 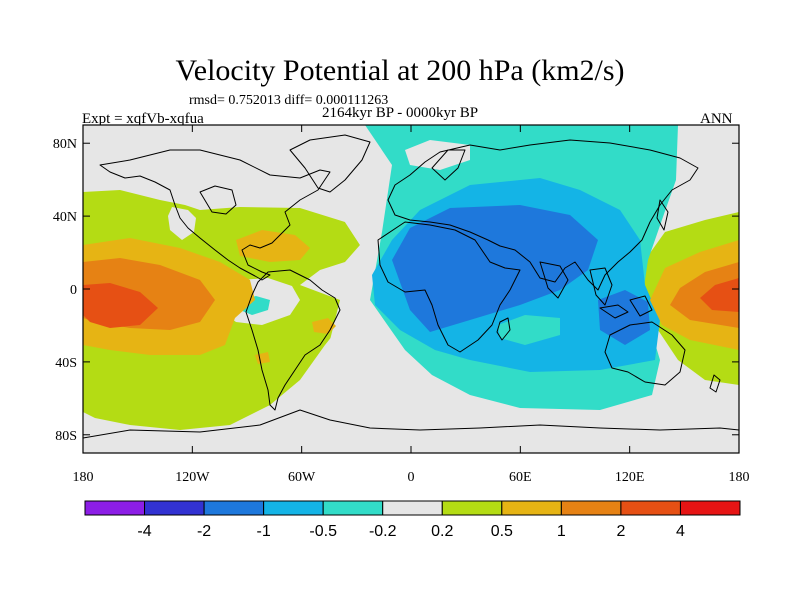 What do you see at coordinates (412, 520) in the screenshot?
I see `colorbar: -4 -2 -1 -0.5 -0.2 0.2 0.5 1 2 4` at bounding box center [412, 520].